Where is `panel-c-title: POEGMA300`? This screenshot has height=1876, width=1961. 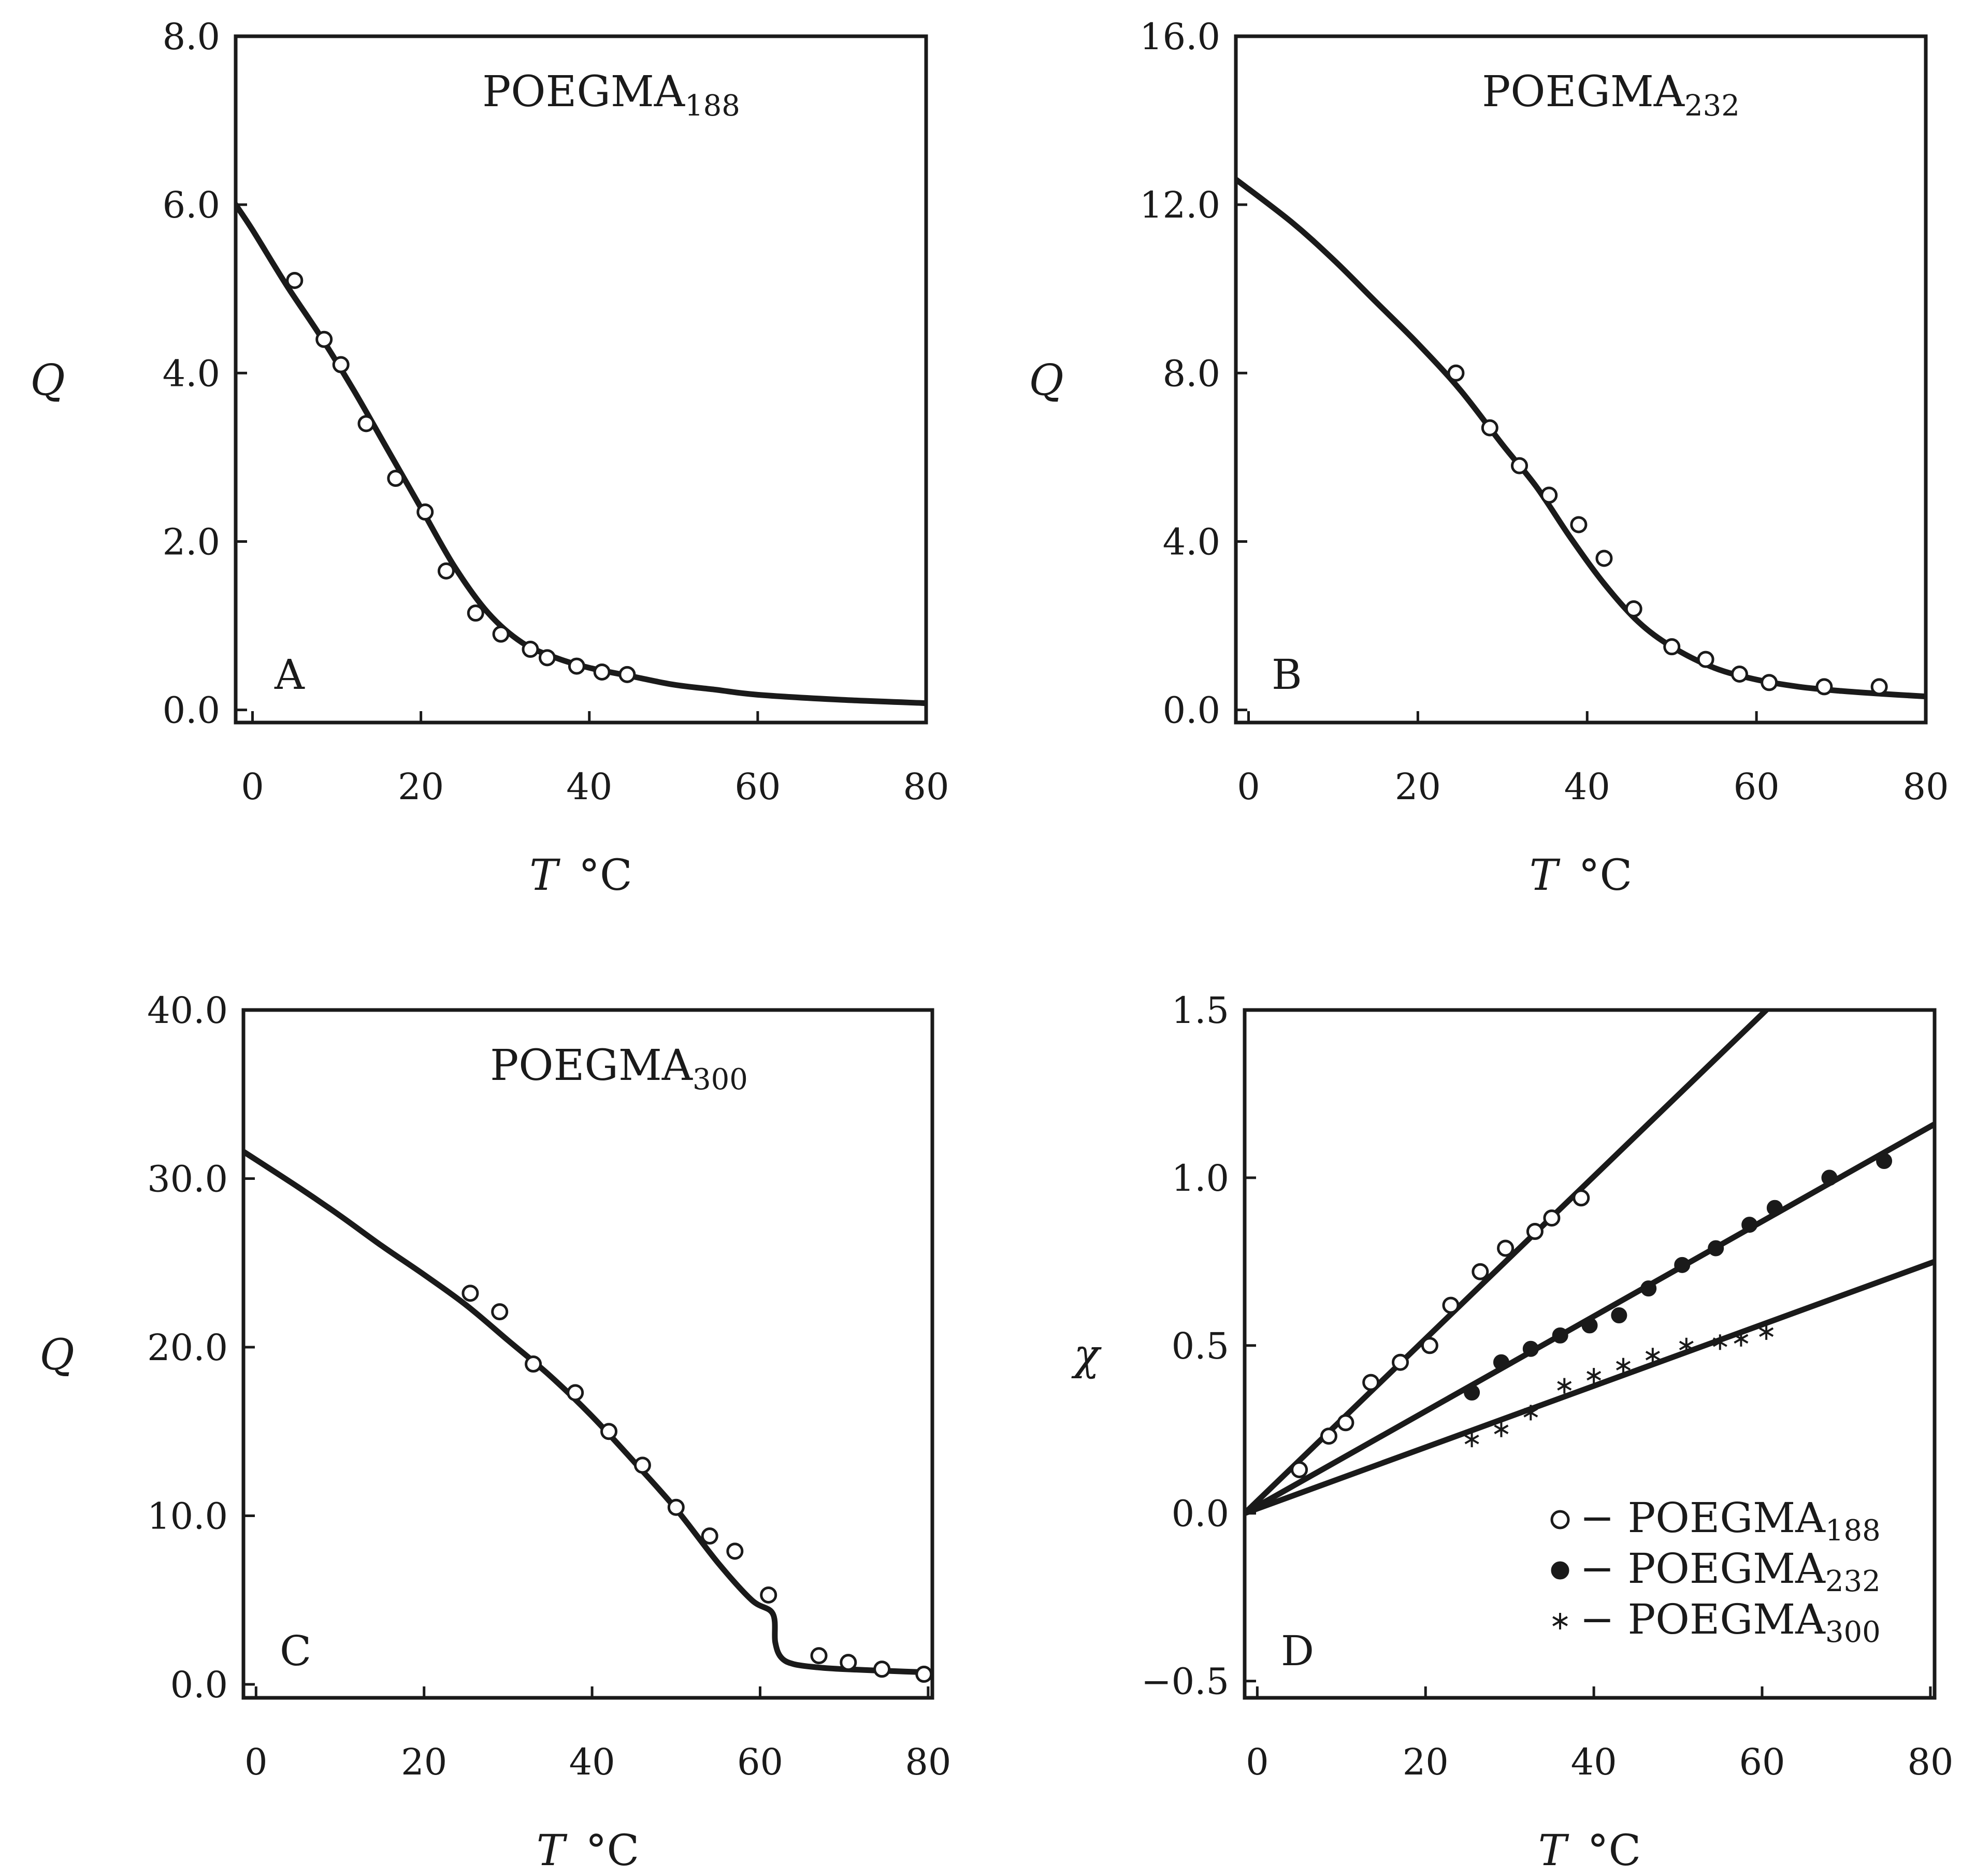 panel-c-title: POEGMA300 is located at coordinates (619, 1069).